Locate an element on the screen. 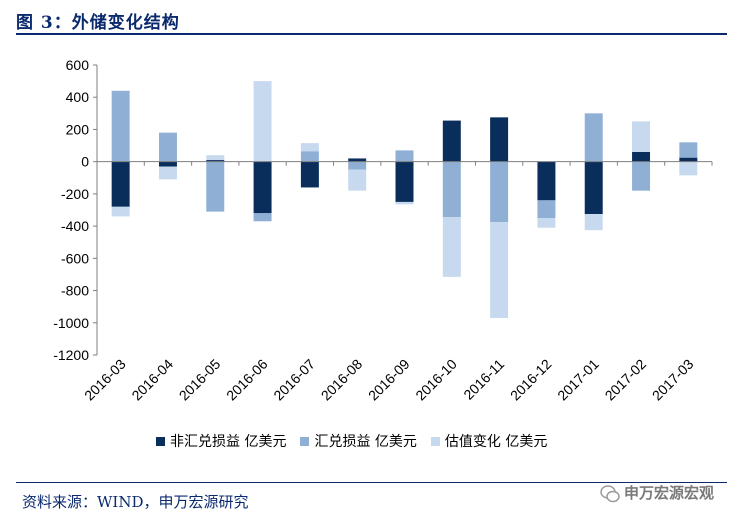 Image resolution: width=755 pixels, height=524 pixels. x-tick-label: 2017-02 is located at coordinates (626, 380).